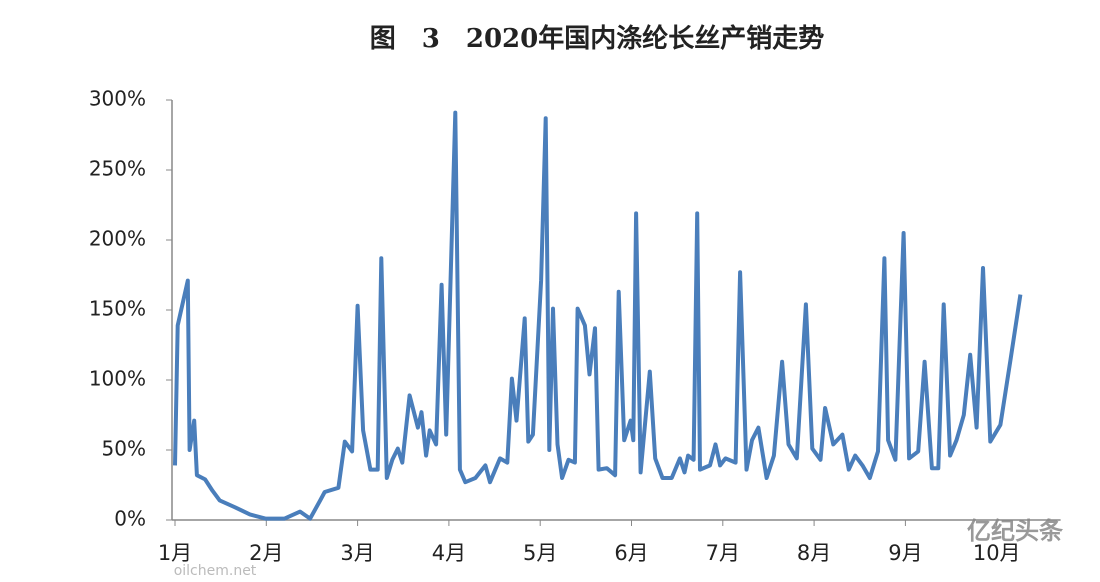 The image size is (1100, 582). Describe the element at coordinates (814, 553) in the screenshot. I see `x-tick-label: 8月` at that location.